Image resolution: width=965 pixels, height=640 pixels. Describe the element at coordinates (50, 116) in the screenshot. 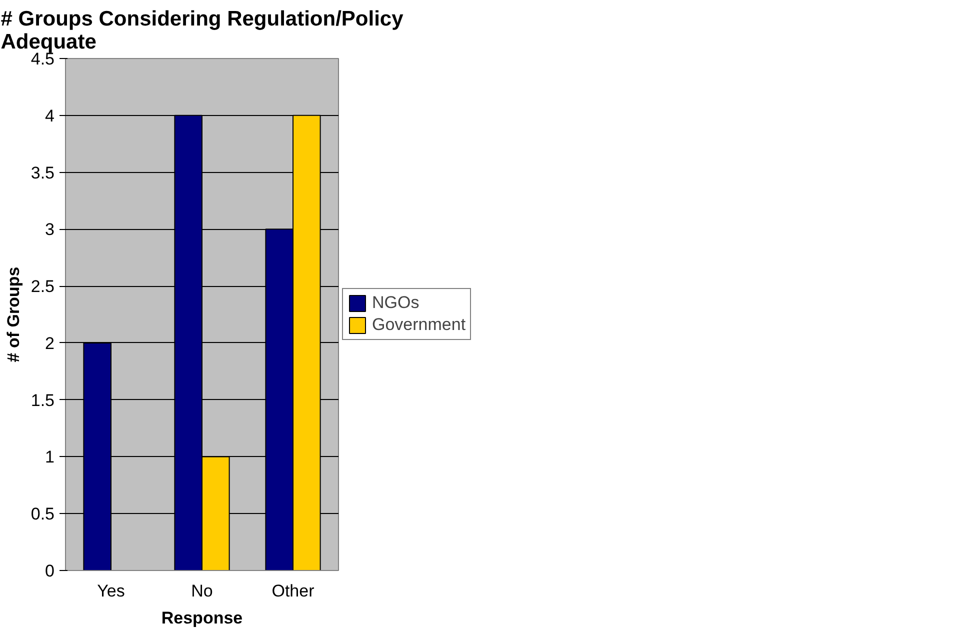

I see `y-tick-label: 4` at that location.